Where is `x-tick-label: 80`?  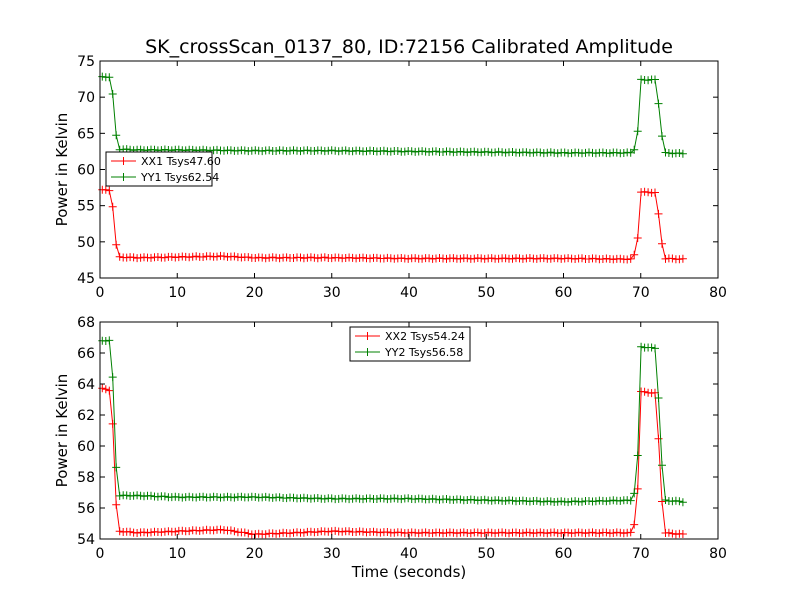 x-tick-label: 80 is located at coordinates (718, 554).